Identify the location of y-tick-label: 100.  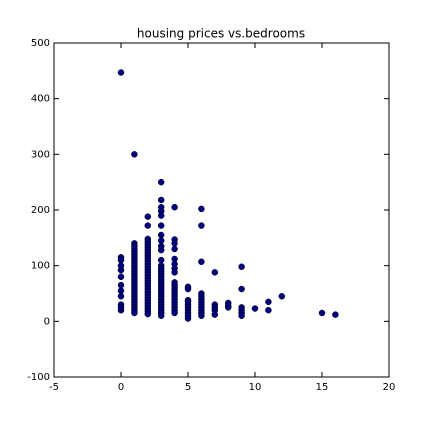
(40, 266).